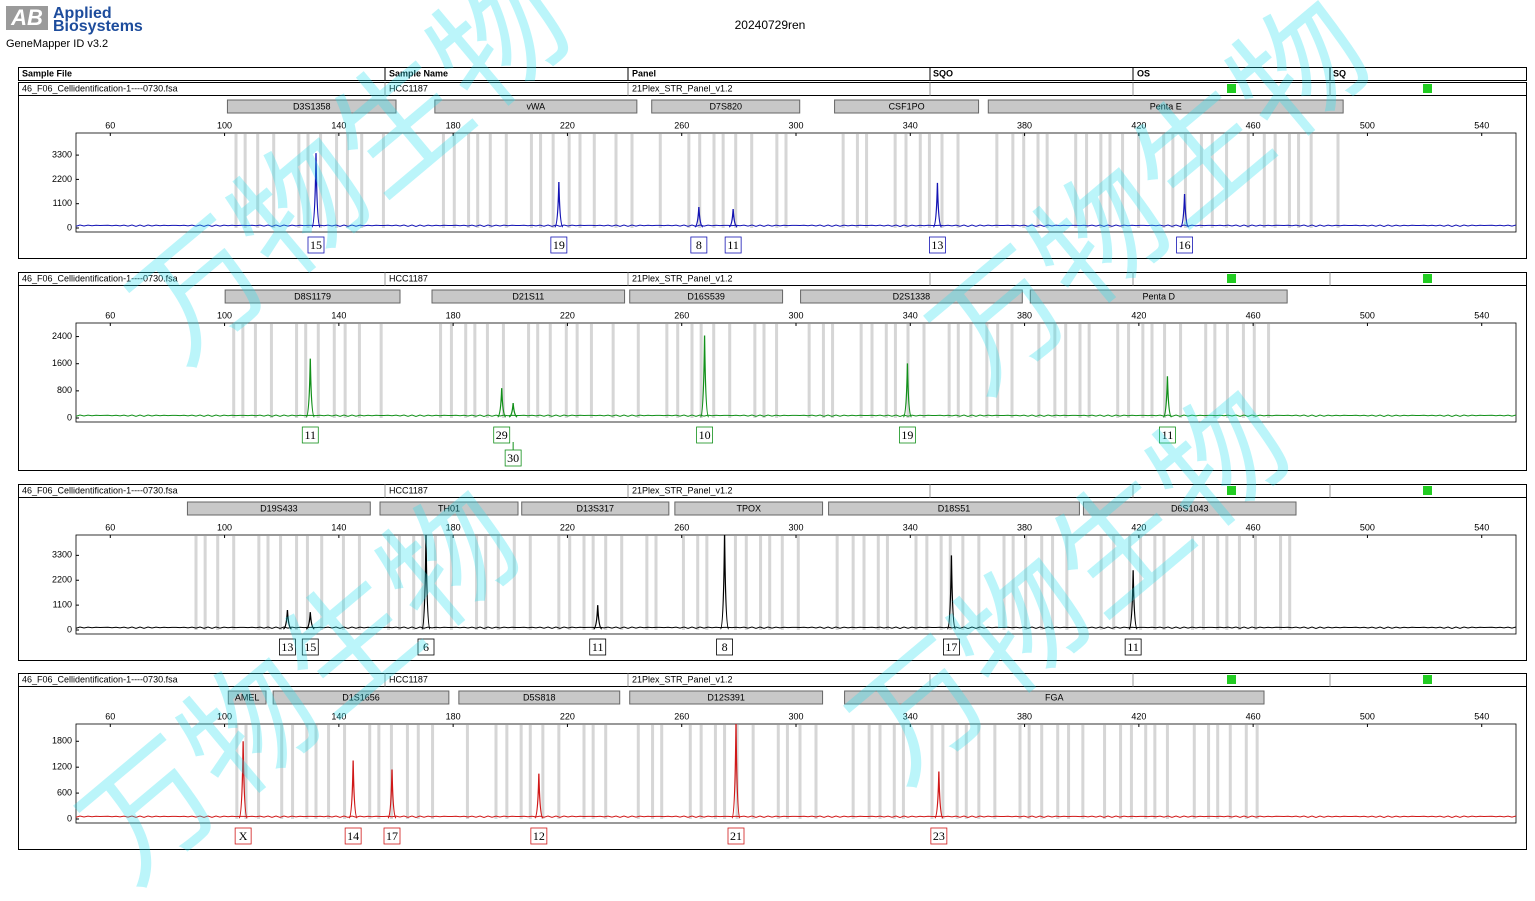 The height and width of the screenshot is (901, 1535). Describe the element at coordinates (644, 73) in the screenshot. I see `column-header: Panel` at that location.